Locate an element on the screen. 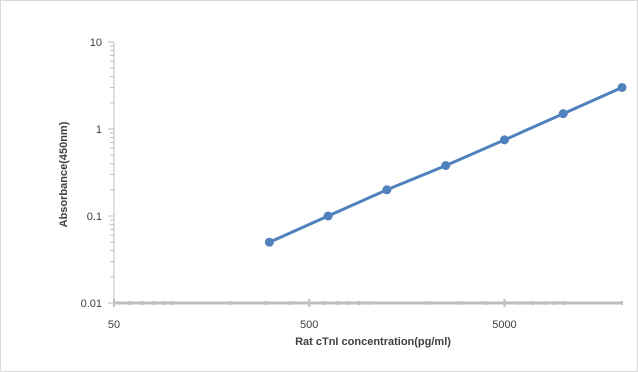 The width and height of the screenshot is (638, 372). x-tick-label: 50 is located at coordinates (114, 325).